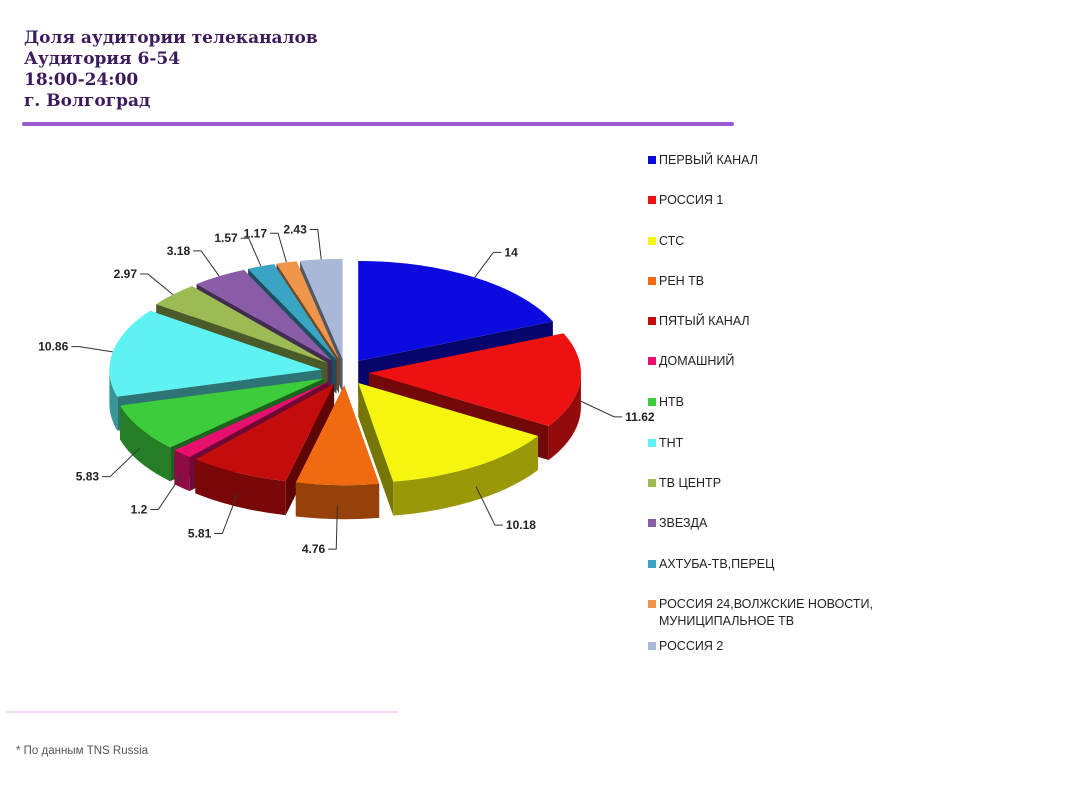 The width and height of the screenshot is (1067, 800). Describe the element at coordinates (448, 432) in the screenshot. I see `slice-2-top` at that location.